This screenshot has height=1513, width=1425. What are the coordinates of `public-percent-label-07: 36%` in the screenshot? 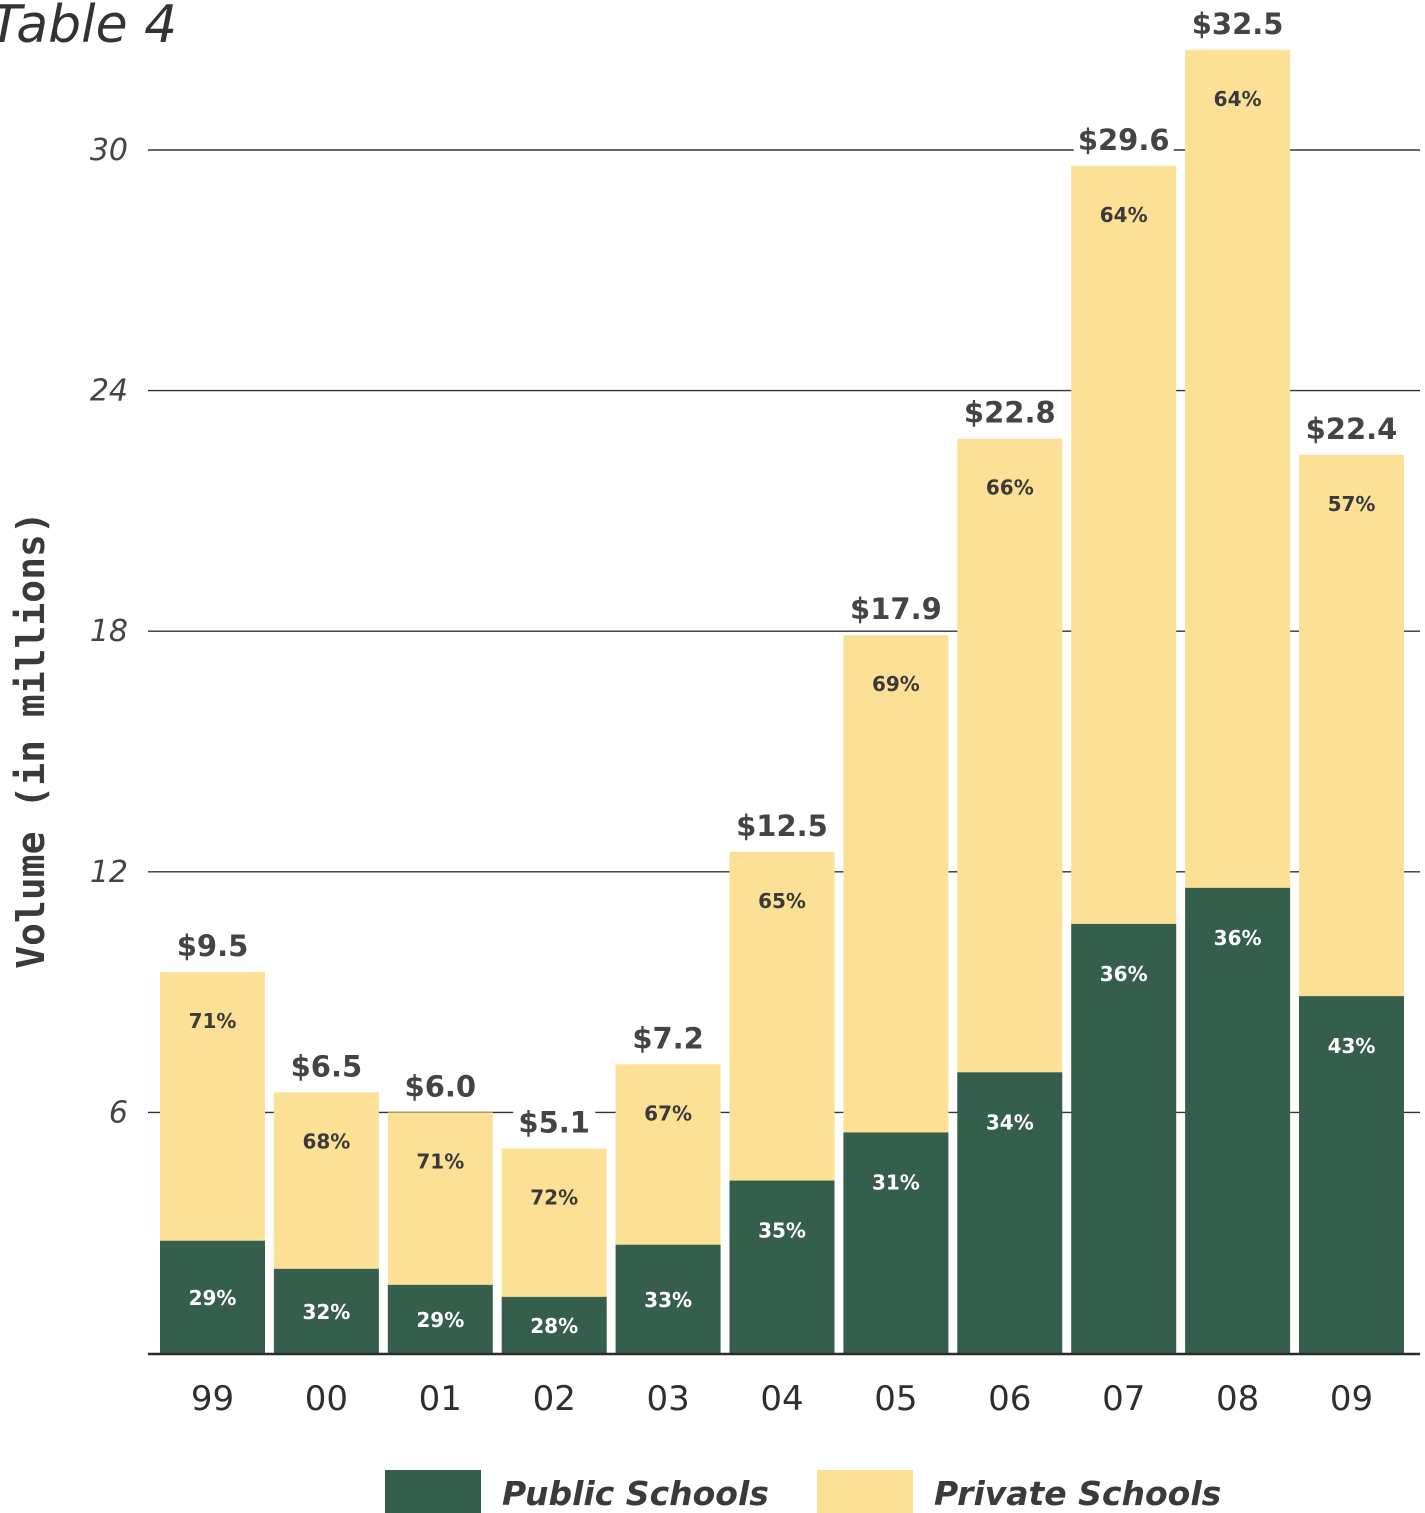 It's located at (1124, 974).